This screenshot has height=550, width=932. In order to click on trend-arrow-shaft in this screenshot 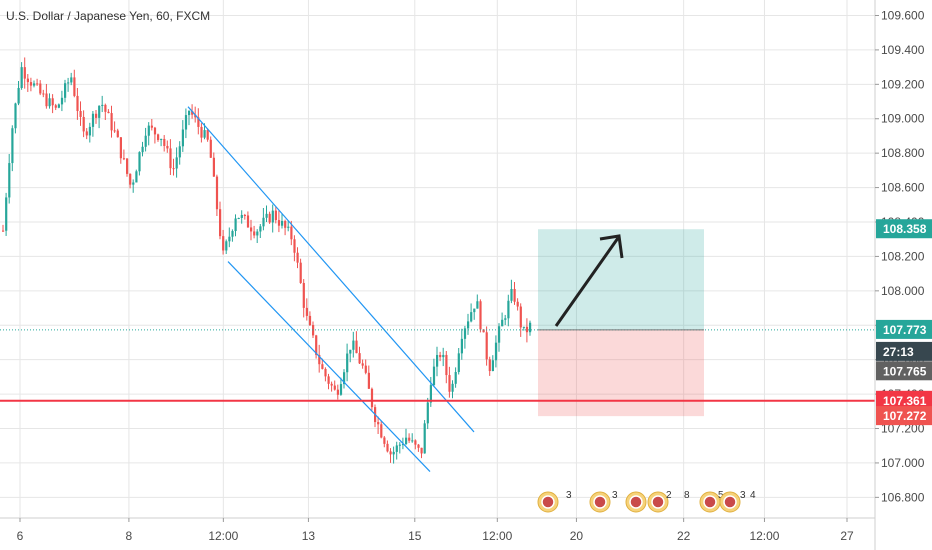, I will do `click(587, 282)`.